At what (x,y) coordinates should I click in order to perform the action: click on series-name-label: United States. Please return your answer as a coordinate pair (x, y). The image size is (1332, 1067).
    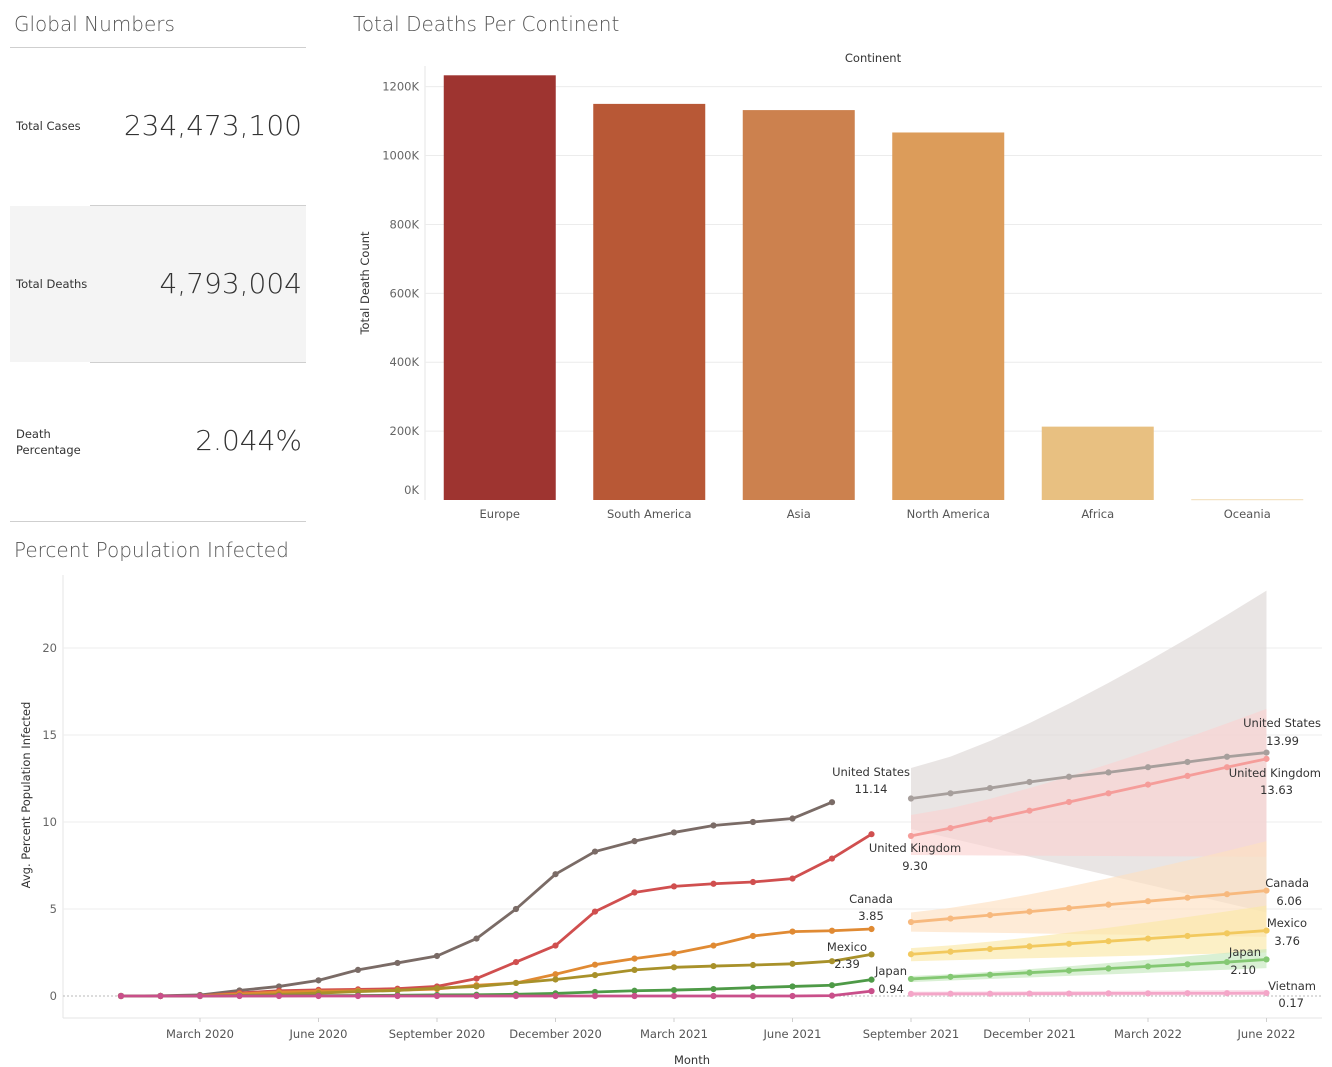
    Looking at the image, I should click on (871, 772).